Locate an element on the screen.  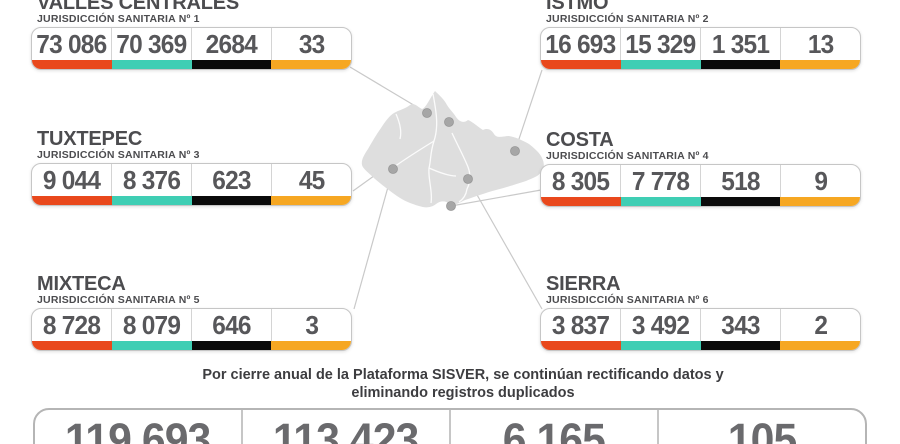
total-value: 119 693 is located at coordinates (138, 429).